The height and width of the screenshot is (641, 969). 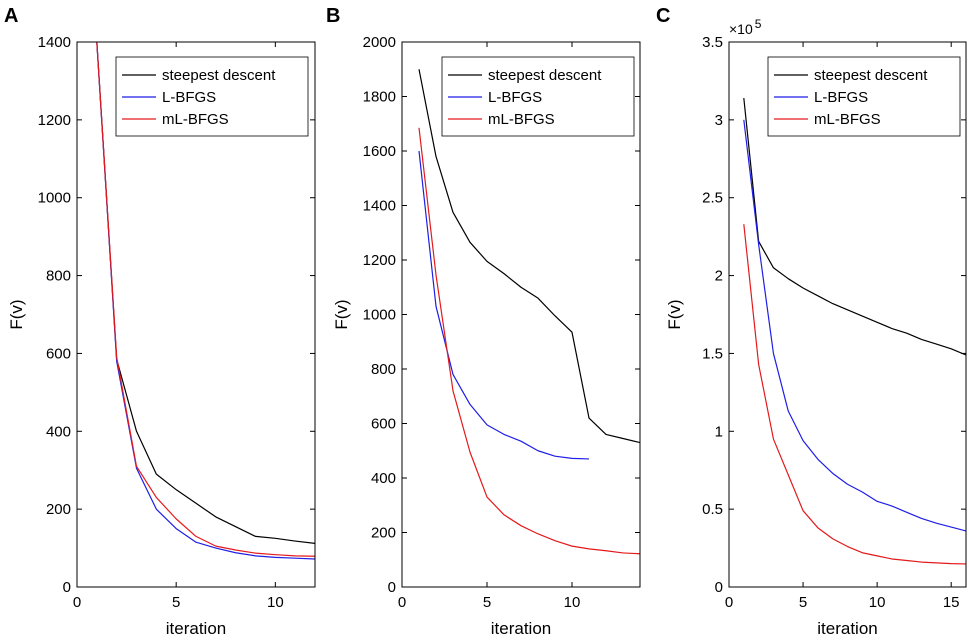 I want to click on y-tick-label: 1.5, so click(x=712, y=353).